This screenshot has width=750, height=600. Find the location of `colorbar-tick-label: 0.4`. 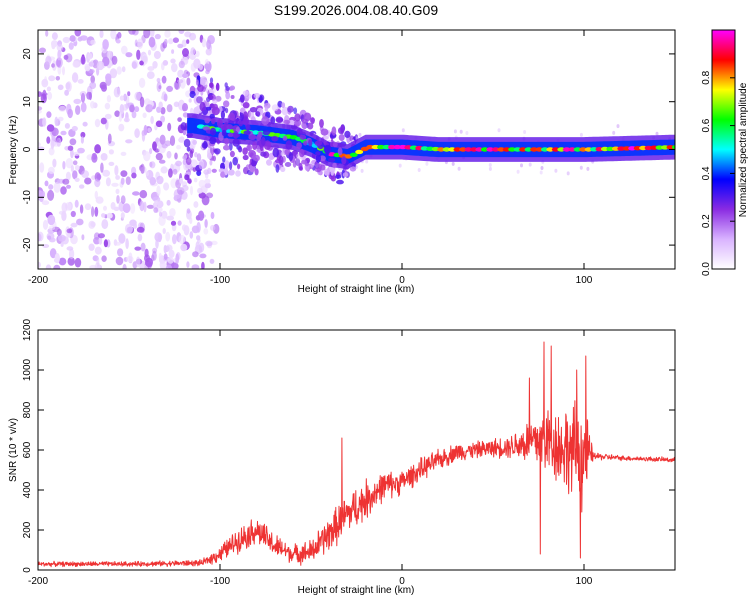

colorbar-tick-label: 0.4 is located at coordinates (706, 173).